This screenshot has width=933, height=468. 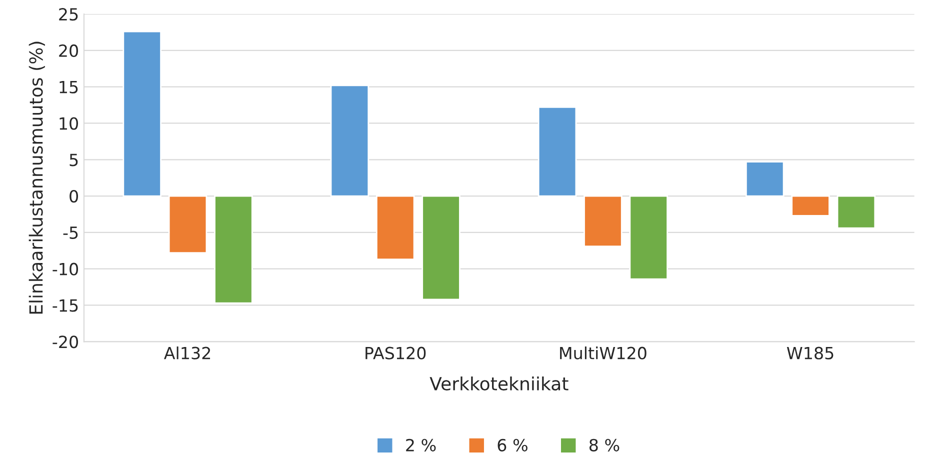 I want to click on legend-label: 8 %, so click(x=604, y=445).